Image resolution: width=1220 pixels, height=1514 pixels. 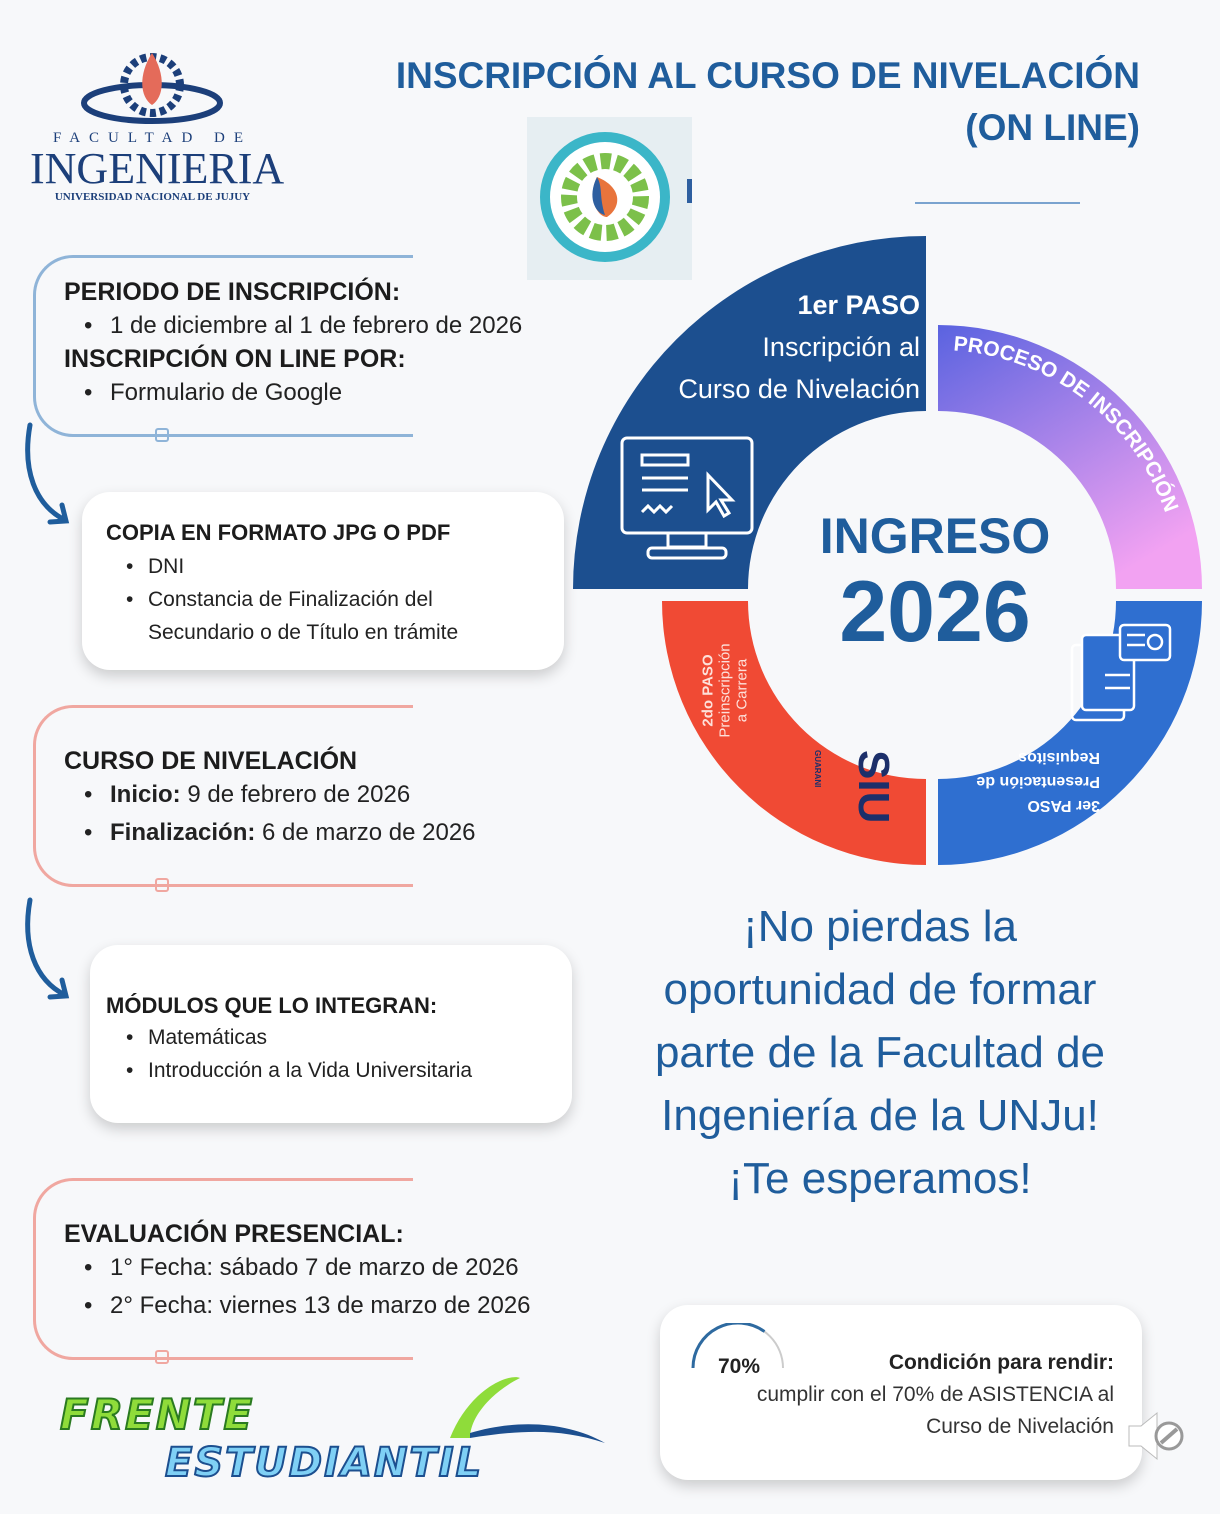 I want to click on gear-logo-icon, so click(x=616, y=197).